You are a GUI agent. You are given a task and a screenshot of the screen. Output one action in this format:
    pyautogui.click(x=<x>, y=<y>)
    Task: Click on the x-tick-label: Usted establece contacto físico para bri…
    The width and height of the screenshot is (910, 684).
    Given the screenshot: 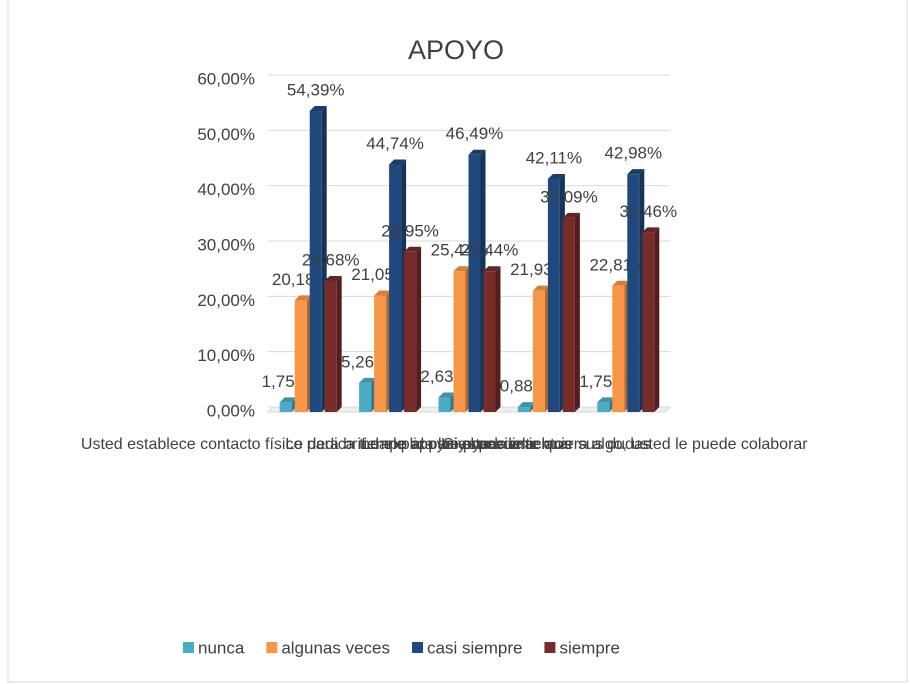 What is the action you would take?
    pyautogui.click(x=308, y=444)
    